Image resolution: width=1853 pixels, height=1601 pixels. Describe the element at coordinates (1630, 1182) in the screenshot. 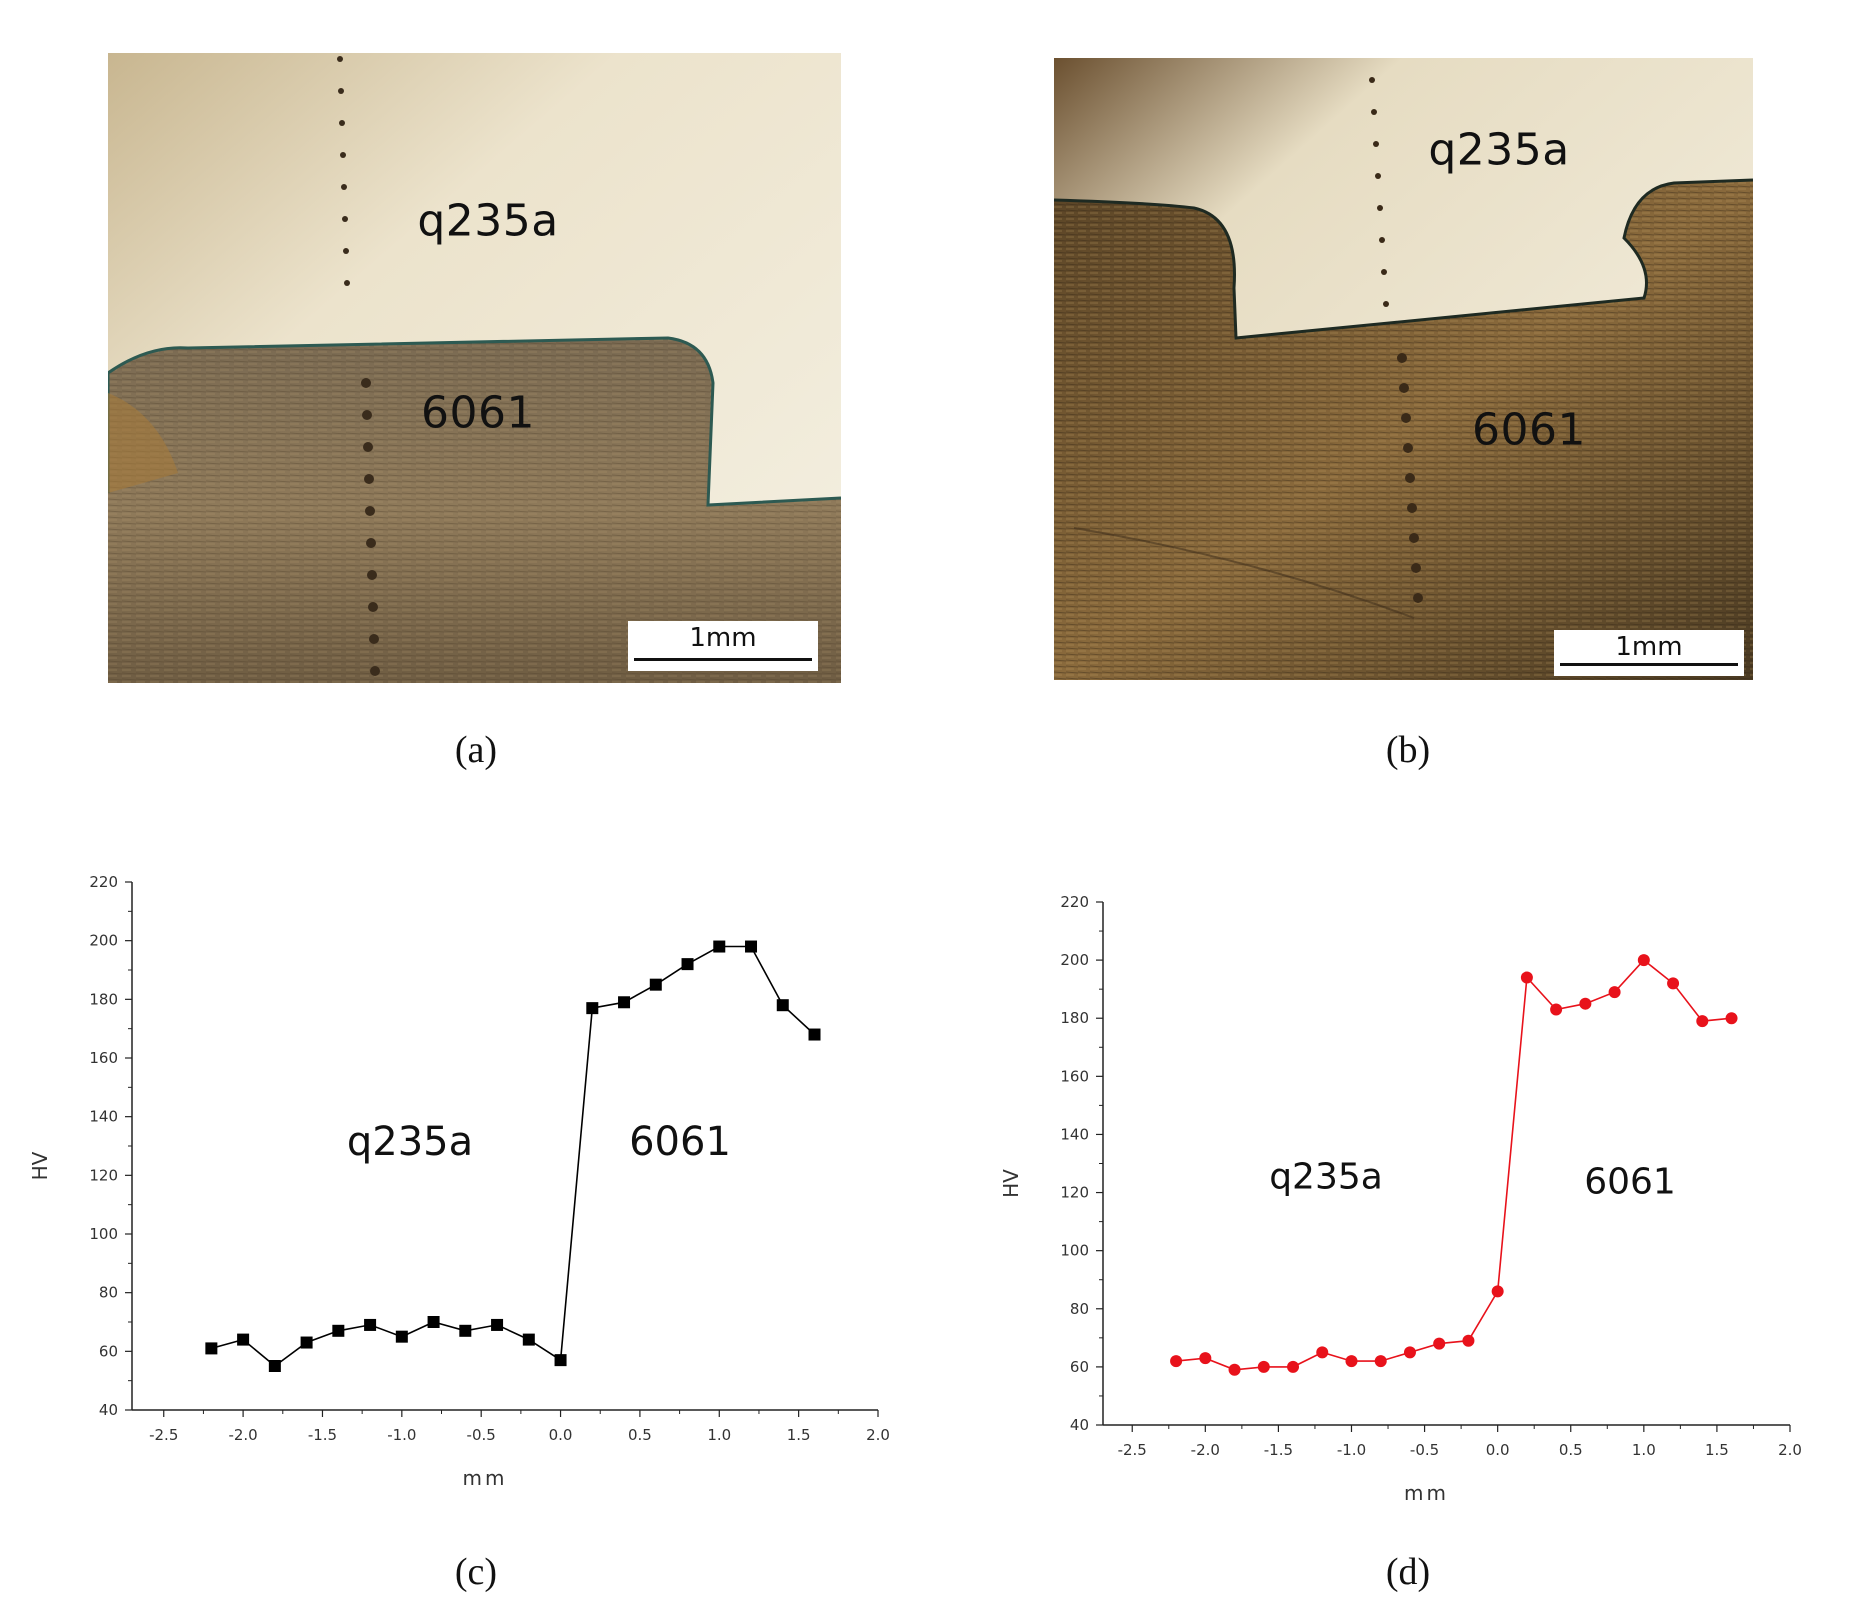

I see `chart-d-6061-annotation: 6061` at that location.